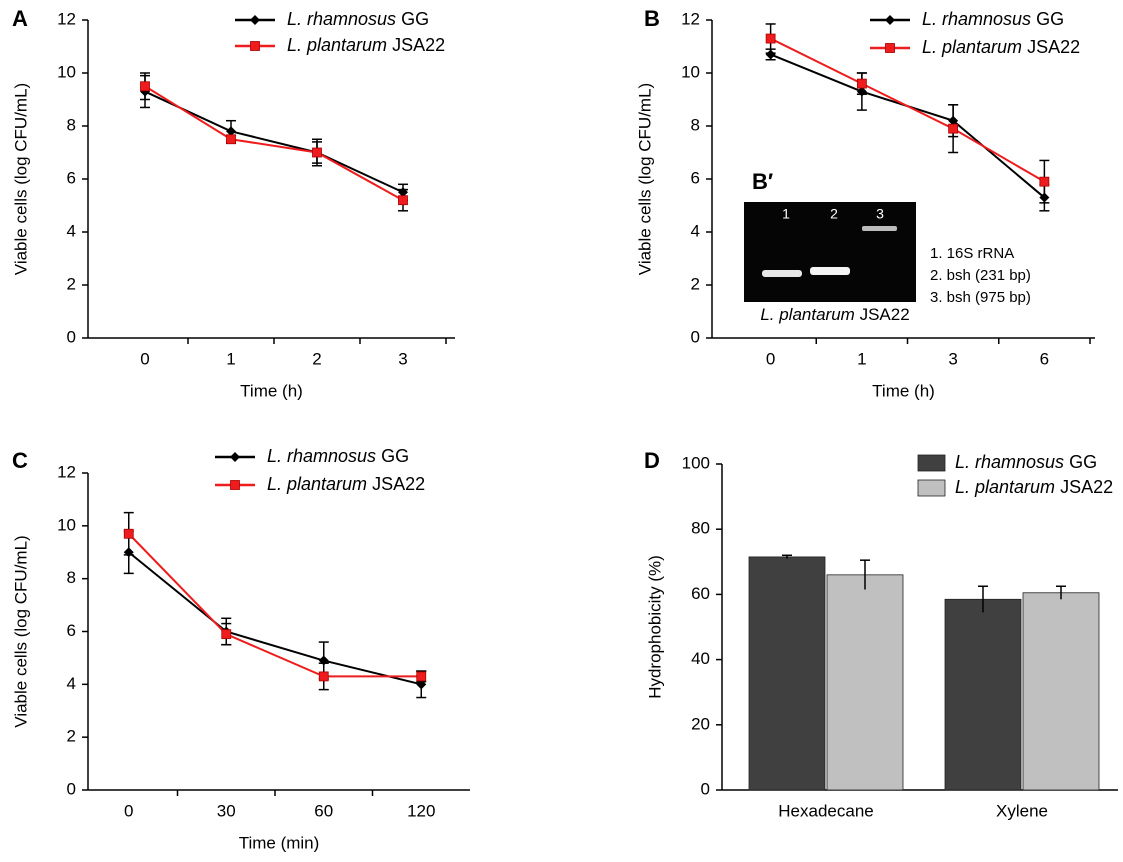 Image resolution: width=1123 pixels, height=862 pixels. What do you see at coordinates (279, 842) in the screenshot?
I see `x-axis-label: Time (min)` at bounding box center [279, 842].